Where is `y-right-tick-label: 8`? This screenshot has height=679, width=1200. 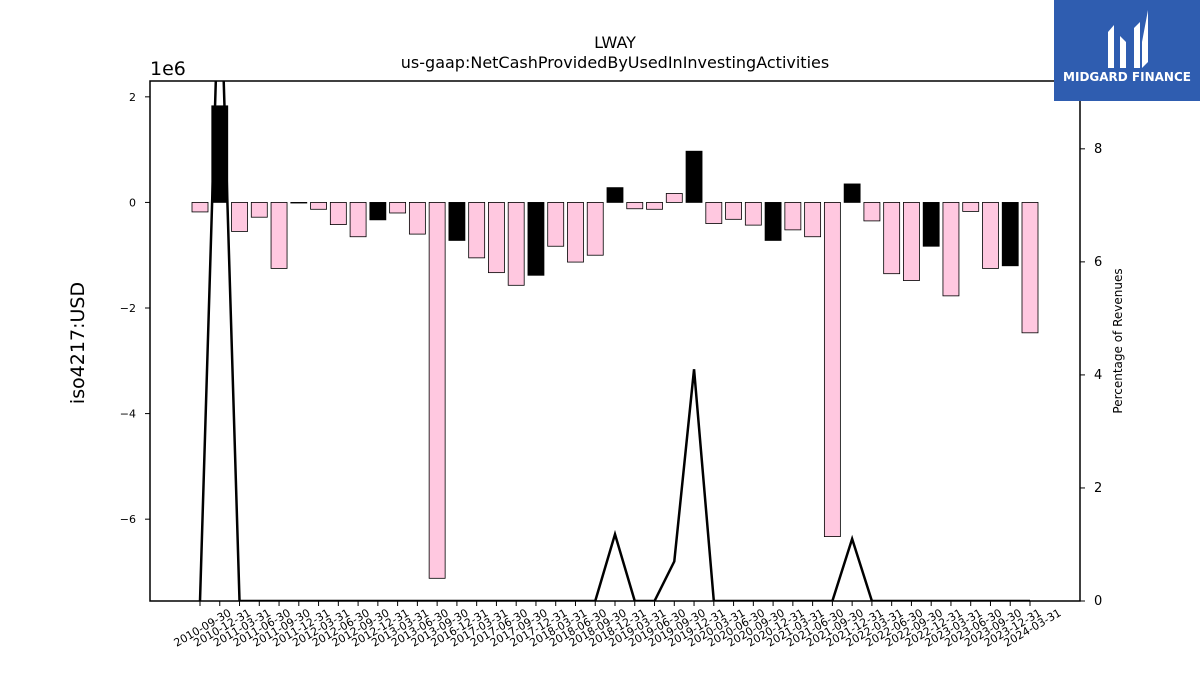
y-right-tick-label: 8 is located at coordinates (1098, 149).